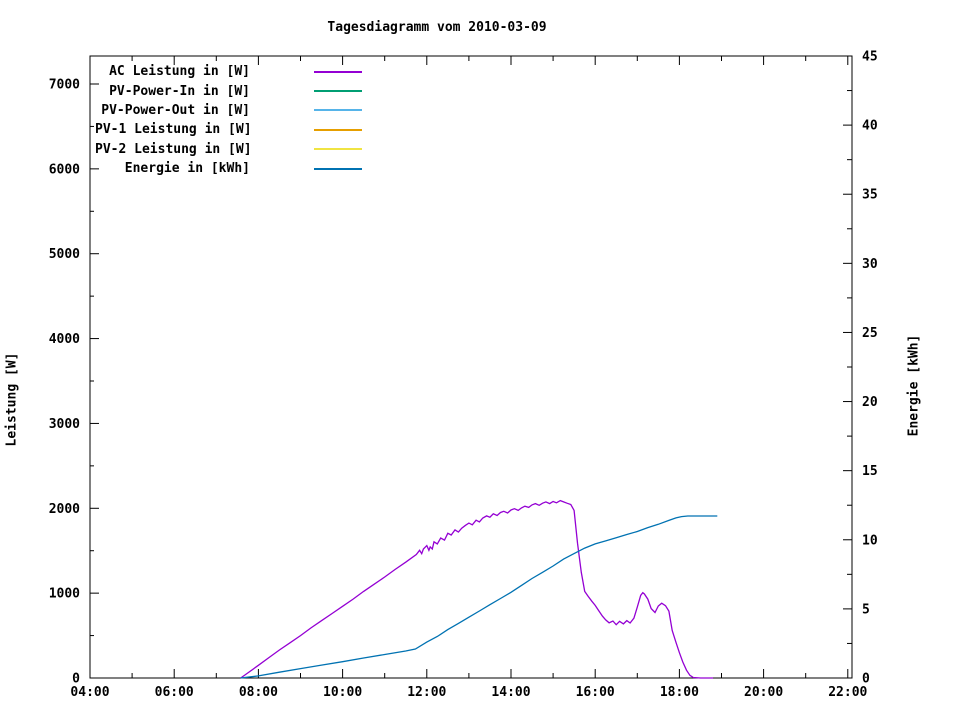 The width and height of the screenshot is (960, 720). I want to click on legend-label: PV-2 Leistung in [W], so click(173, 149).